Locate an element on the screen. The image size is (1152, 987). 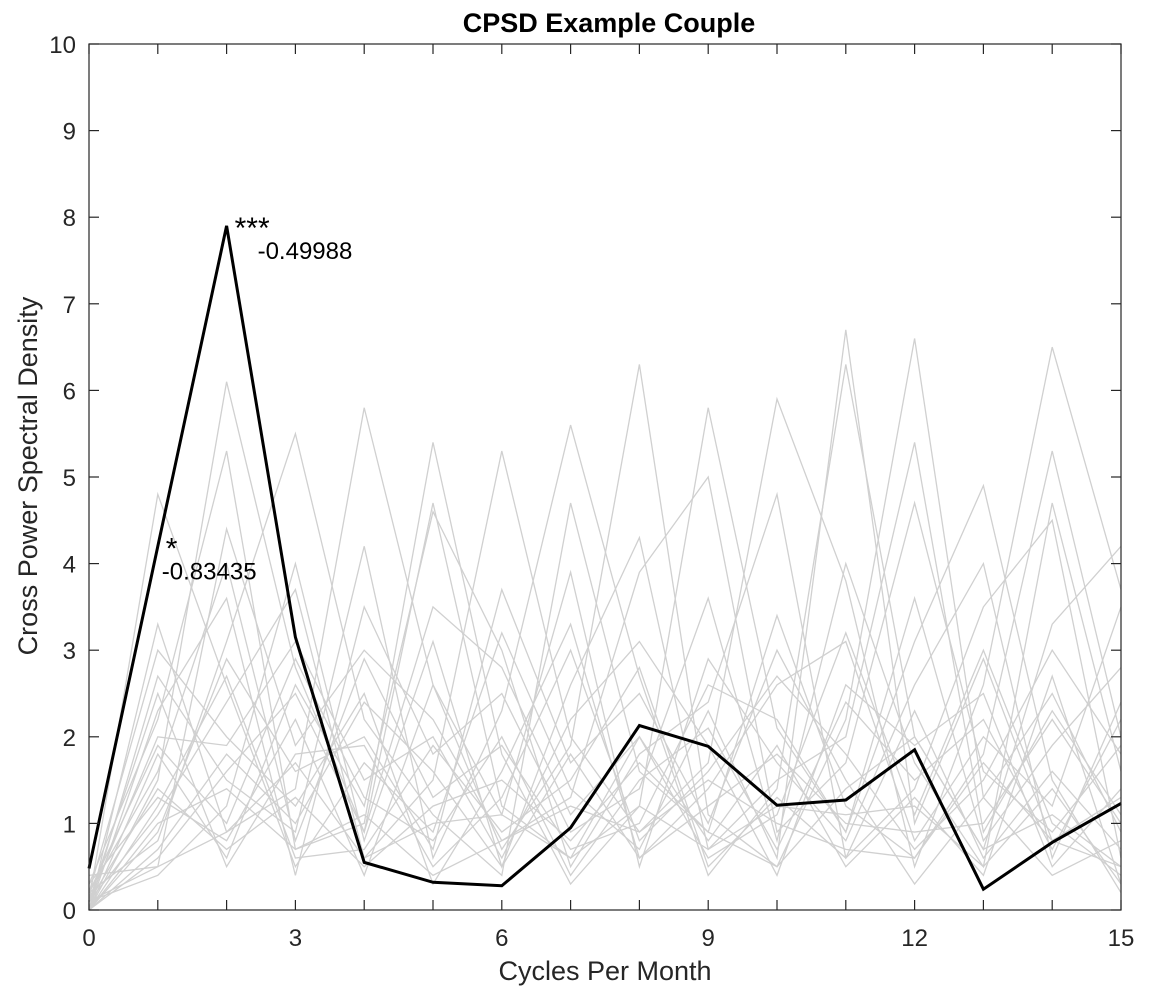
y-tick-label: 3 is located at coordinates (69, 651).